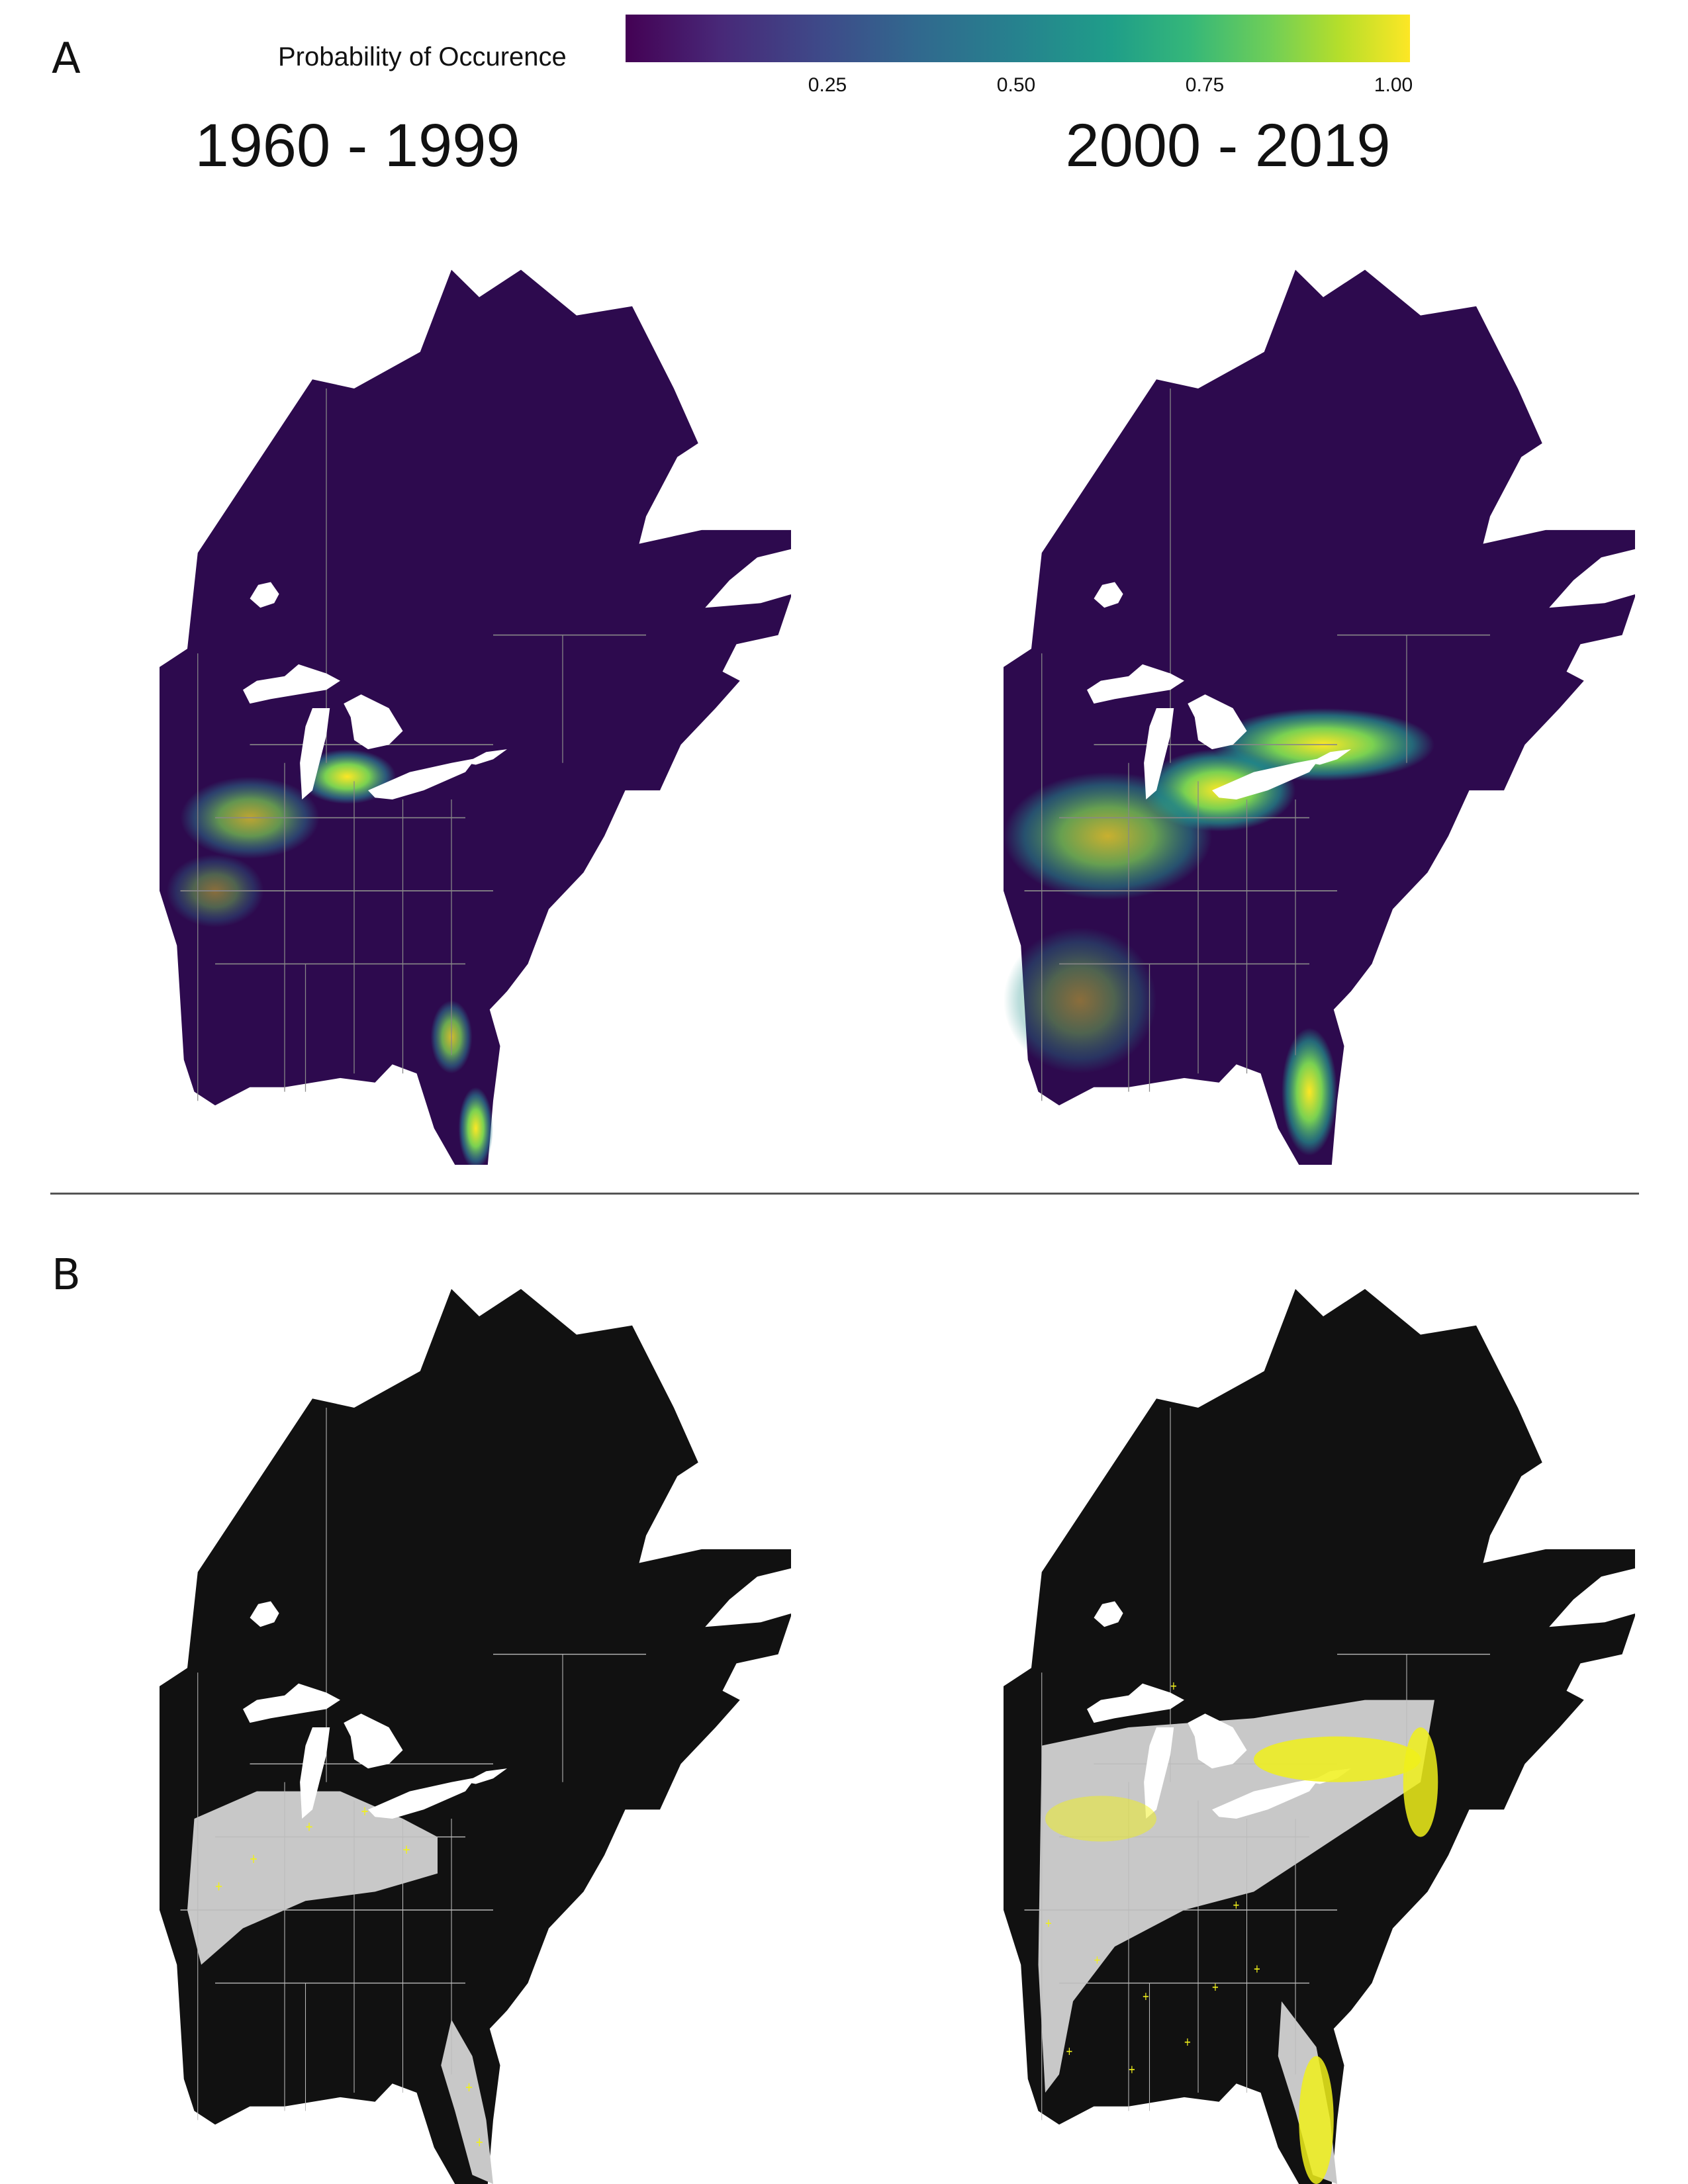  What do you see at coordinates (1228, 145) in the screenshot?
I see `period-title-right: 2000 - 2019` at bounding box center [1228, 145].